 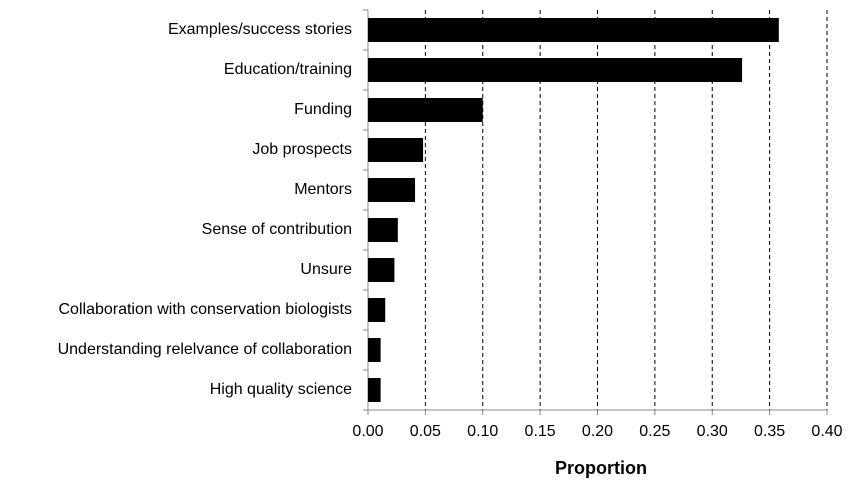 What do you see at coordinates (323, 189) in the screenshot?
I see `y-tick-label: Mentors` at bounding box center [323, 189].